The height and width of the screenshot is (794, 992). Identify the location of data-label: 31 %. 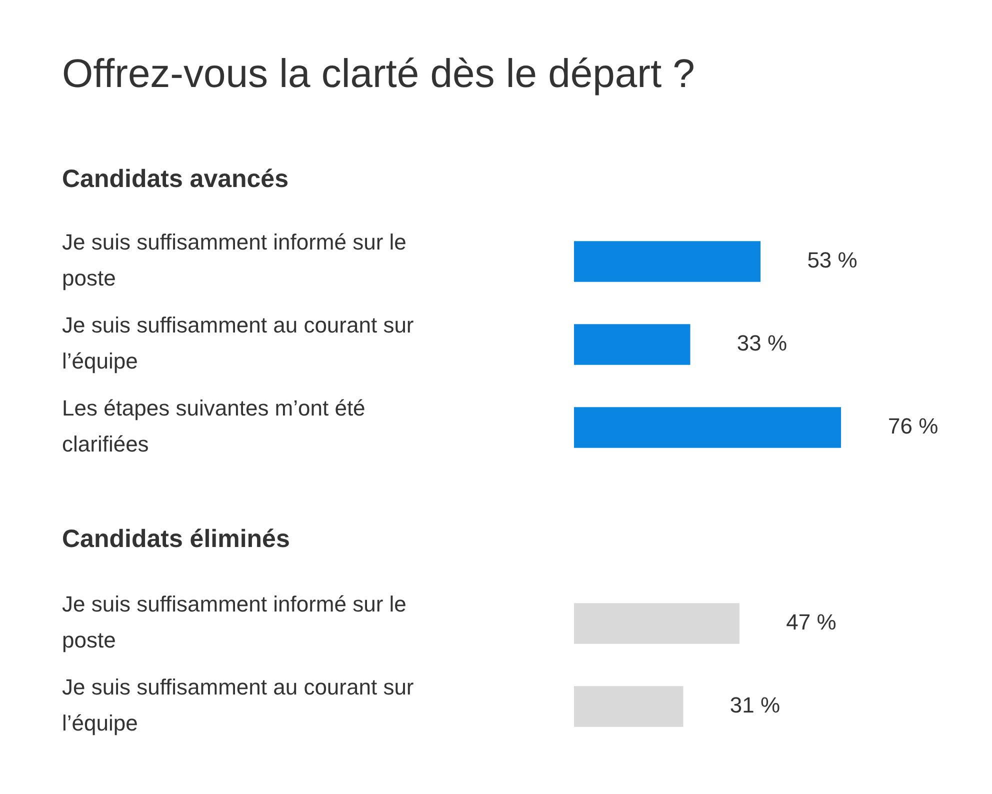
(755, 705).